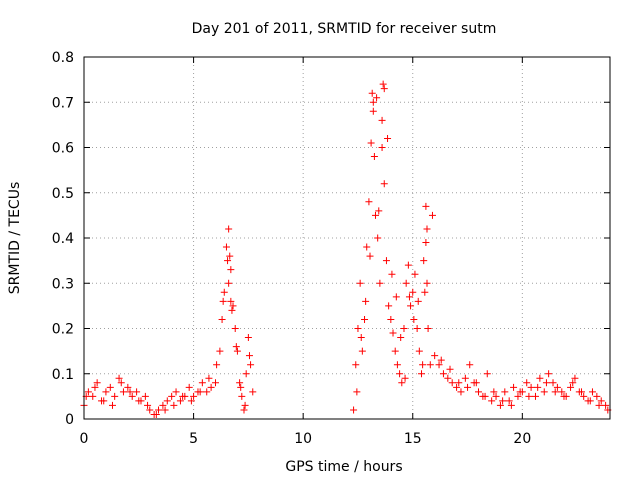 The image size is (640, 480). I want to click on y-tick-labels: 0 0.1 0.2 0.3 0.4 0.5 0.6 0.7 0.8, so click(63, 239).